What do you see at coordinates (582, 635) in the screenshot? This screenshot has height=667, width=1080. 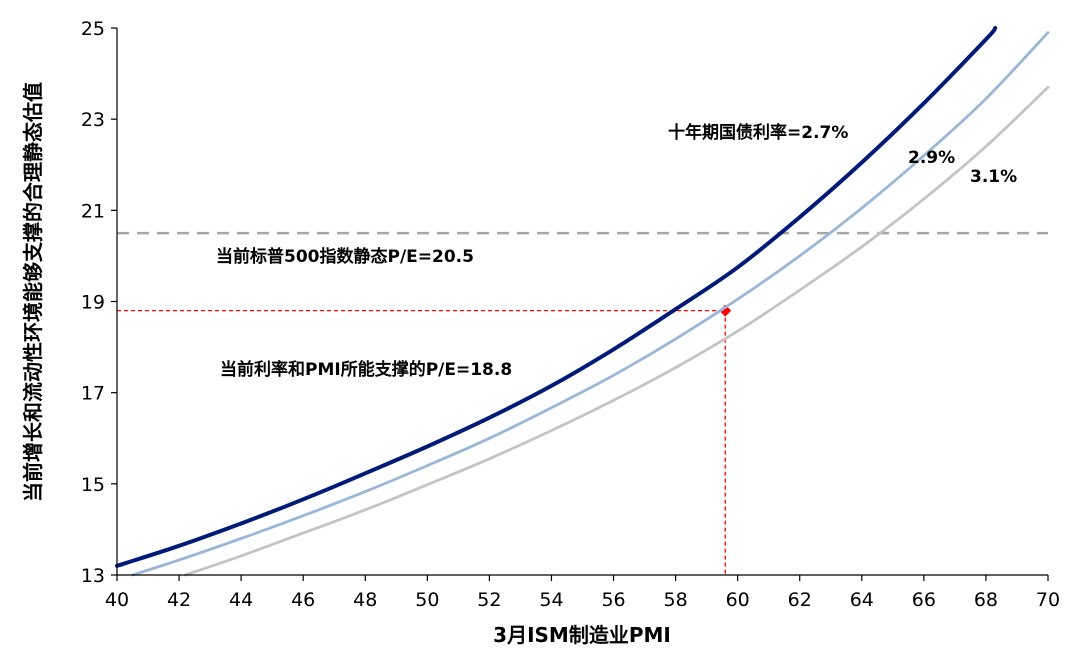 I see `x-axis-title: 3月ISM制造业PMI` at bounding box center [582, 635].